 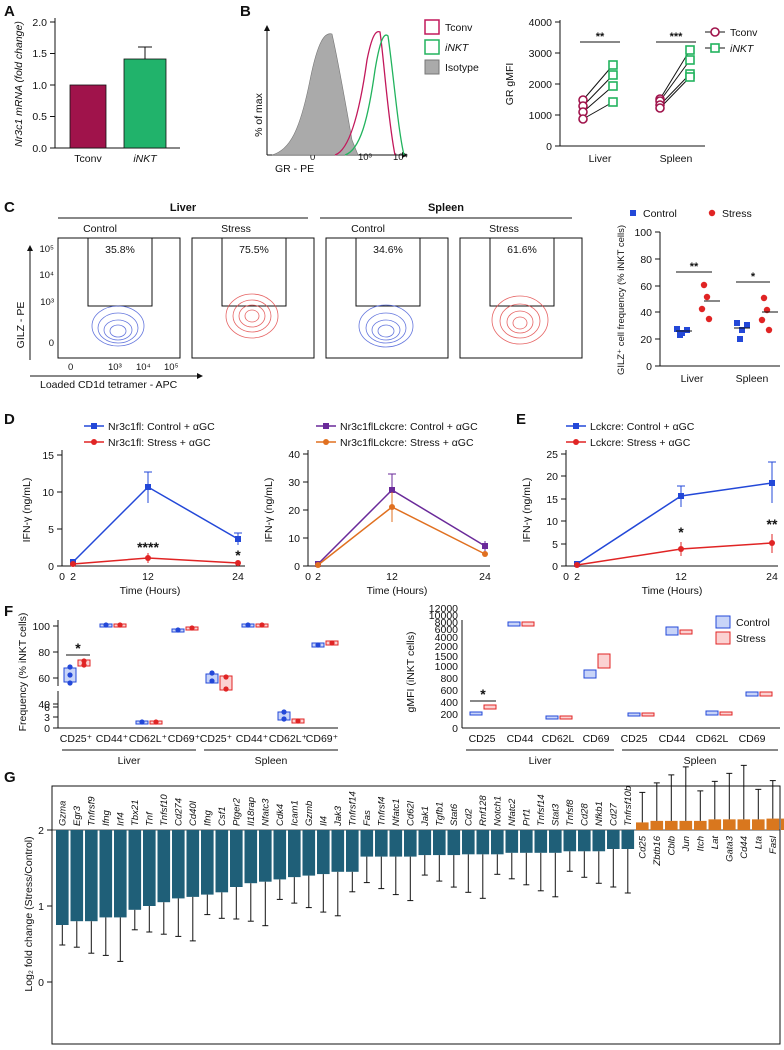 What do you see at coordinates (443, 609) in the screenshot?
I see `f-r-ytick-12: 12000` at bounding box center [443, 609].